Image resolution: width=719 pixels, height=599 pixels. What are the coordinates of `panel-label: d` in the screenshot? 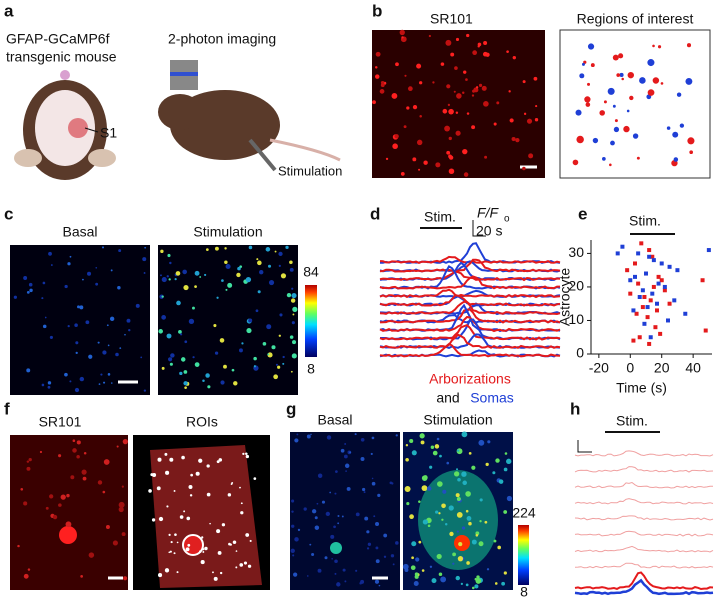 It's located at (375, 213).